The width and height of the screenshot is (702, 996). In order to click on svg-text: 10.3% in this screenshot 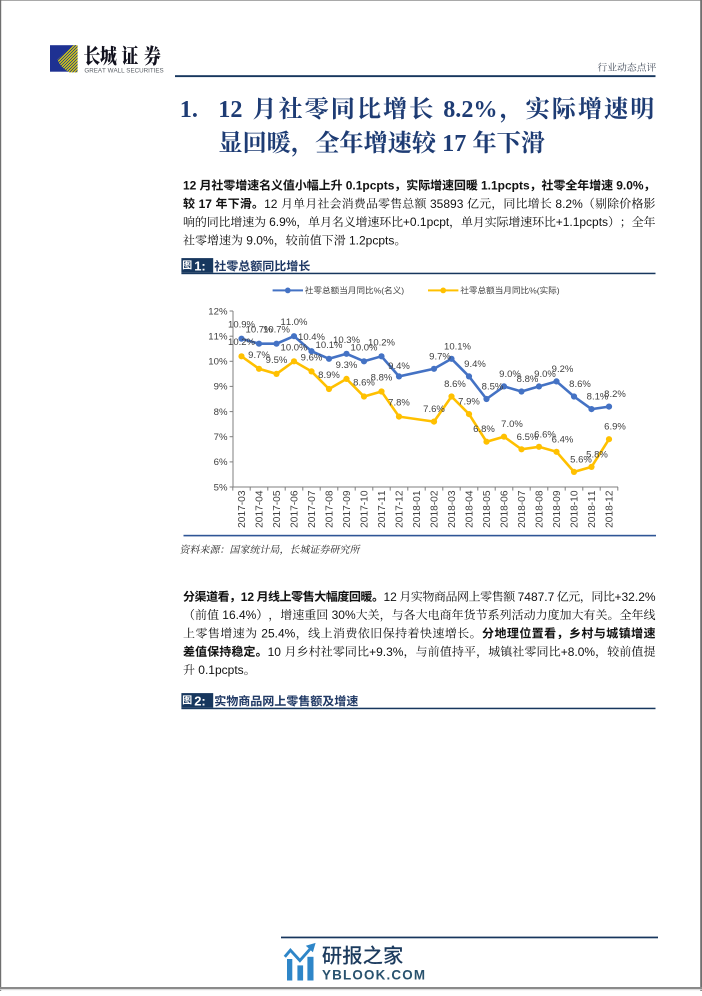, I will do `click(346, 340)`.